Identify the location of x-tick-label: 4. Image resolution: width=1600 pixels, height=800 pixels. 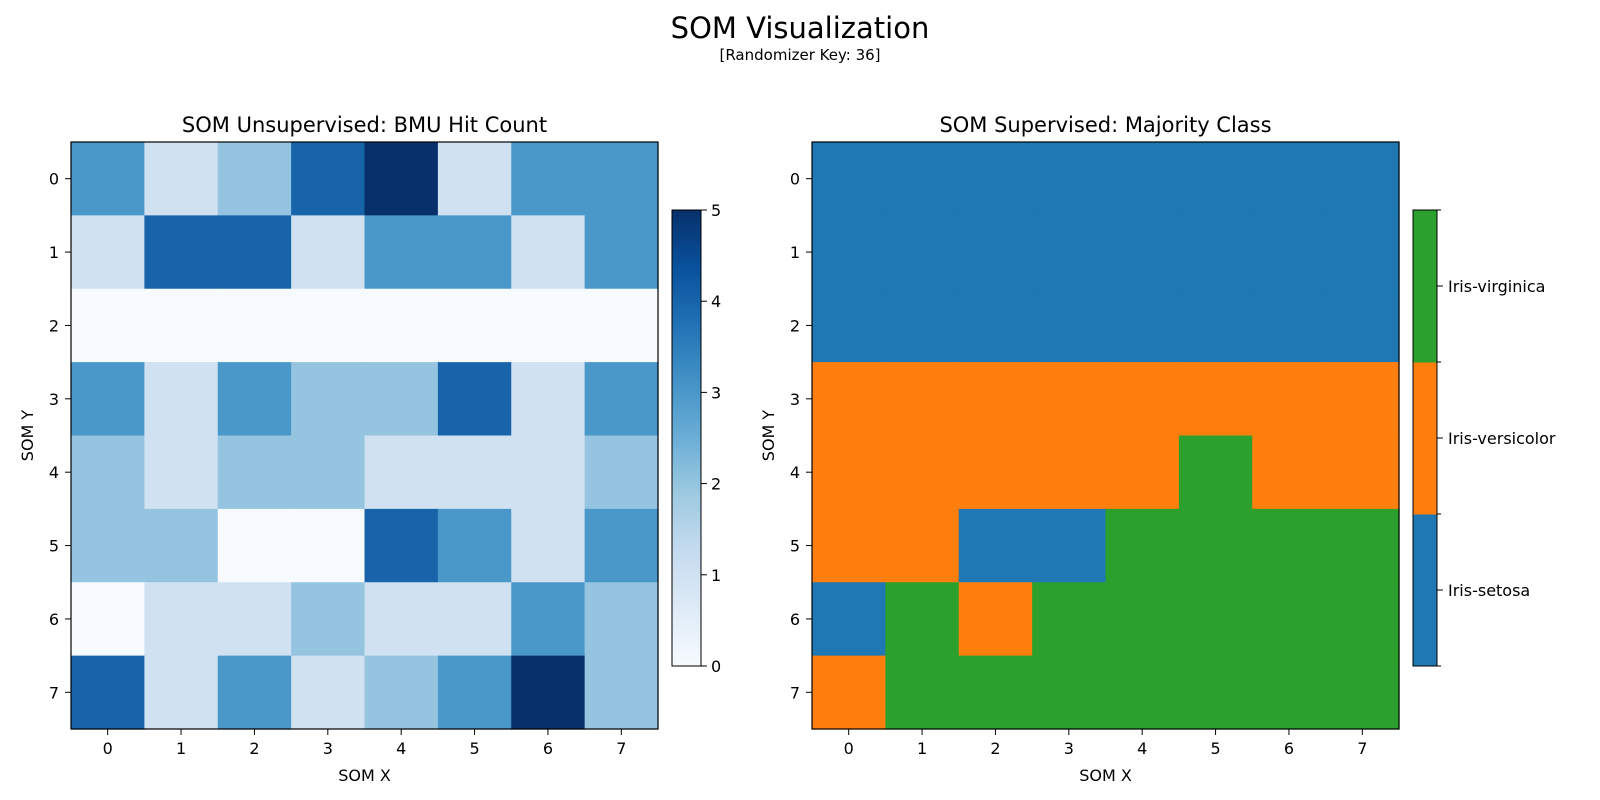
(1142, 748).